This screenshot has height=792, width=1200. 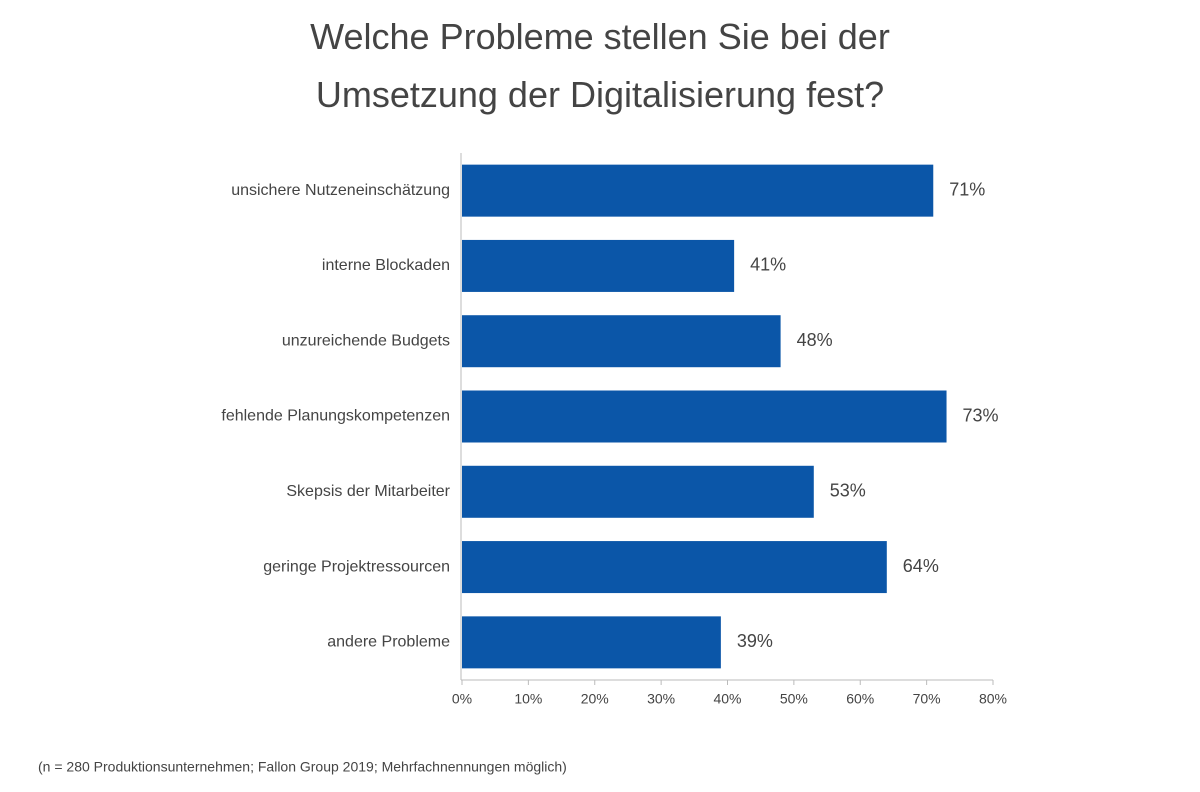 What do you see at coordinates (921, 566) in the screenshot?
I see `value-label: 64%` at bounding box center [921, 566].